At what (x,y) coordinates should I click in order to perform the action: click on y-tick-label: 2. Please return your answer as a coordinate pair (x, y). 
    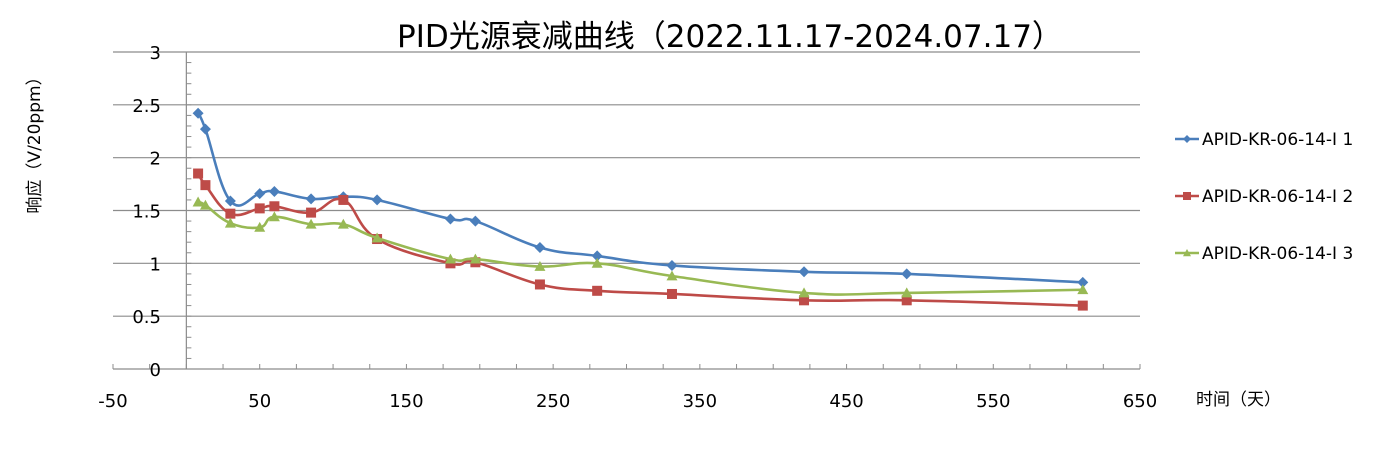
    Looking at the image, I should click on (155, 159).